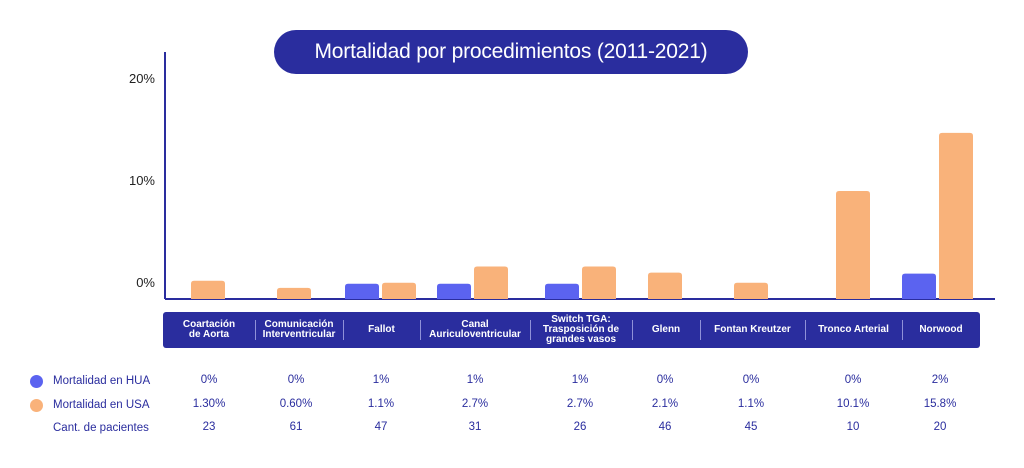 Image resolution: width=1024 pixels, height=468 pixels. What do you see at coordinates (941, 329) in the screenshot?
I see `category-label: Norwood` at bounding box center [941, 329].